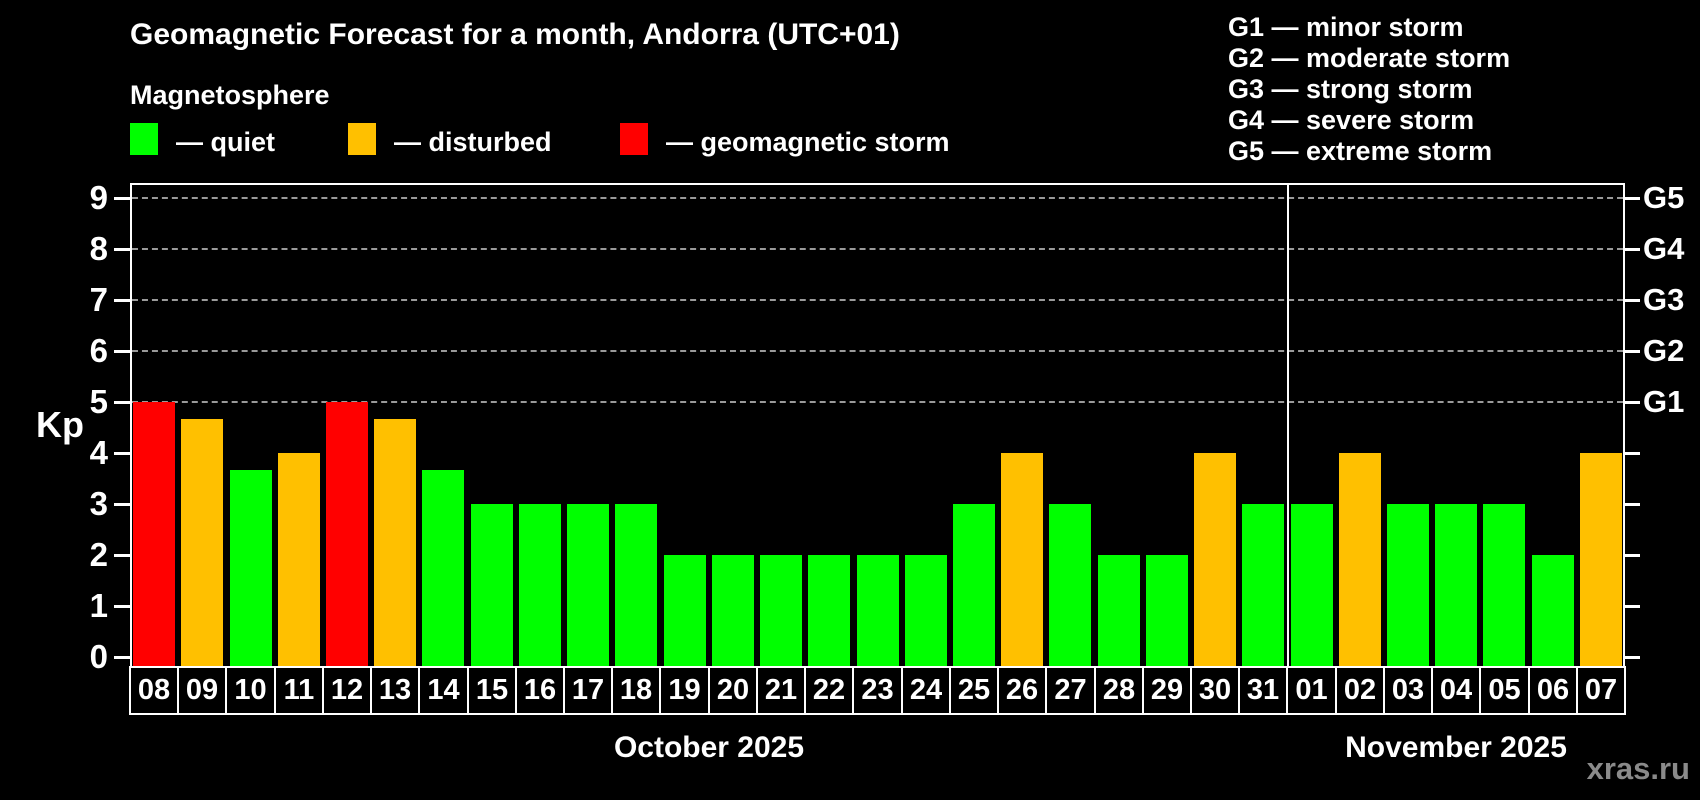 The image size is (1700, 800). Describe the element at coordinates (250, 690) in the screenshot. I see `x-axis-date-10: 10` at that location.